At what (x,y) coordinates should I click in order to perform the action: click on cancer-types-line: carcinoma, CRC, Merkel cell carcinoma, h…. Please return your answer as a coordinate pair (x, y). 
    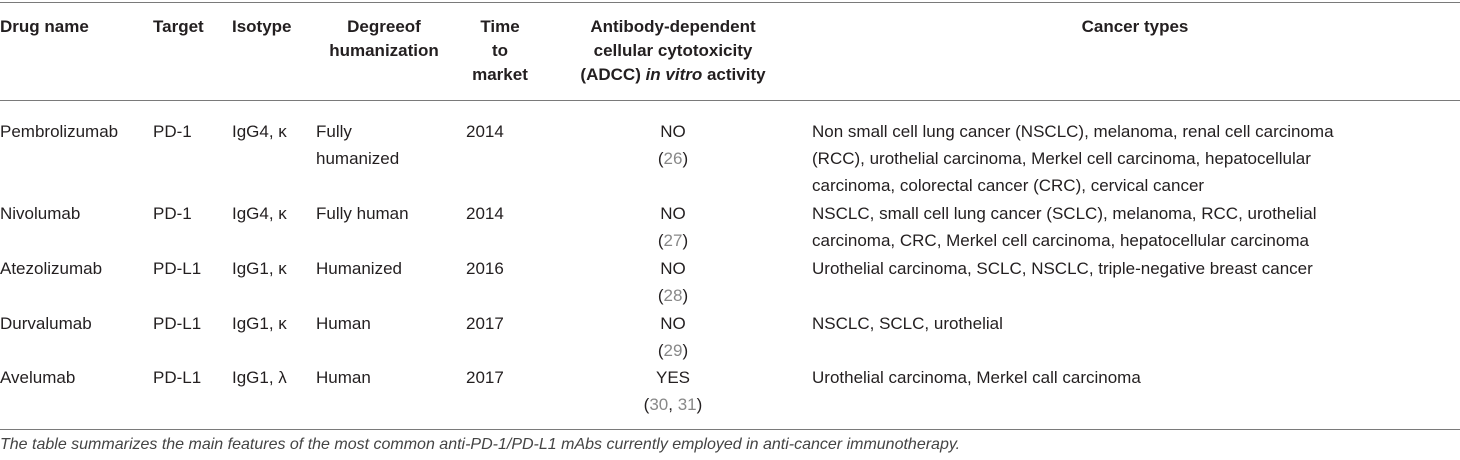
    Looking at the image, I should click on (1060, 240).